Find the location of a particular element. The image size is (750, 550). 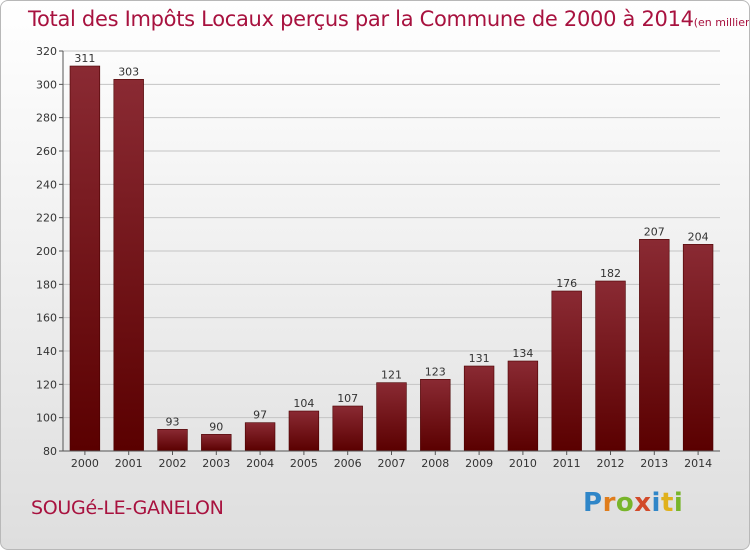

value-label: 104 is located at coordinates (303, 403).